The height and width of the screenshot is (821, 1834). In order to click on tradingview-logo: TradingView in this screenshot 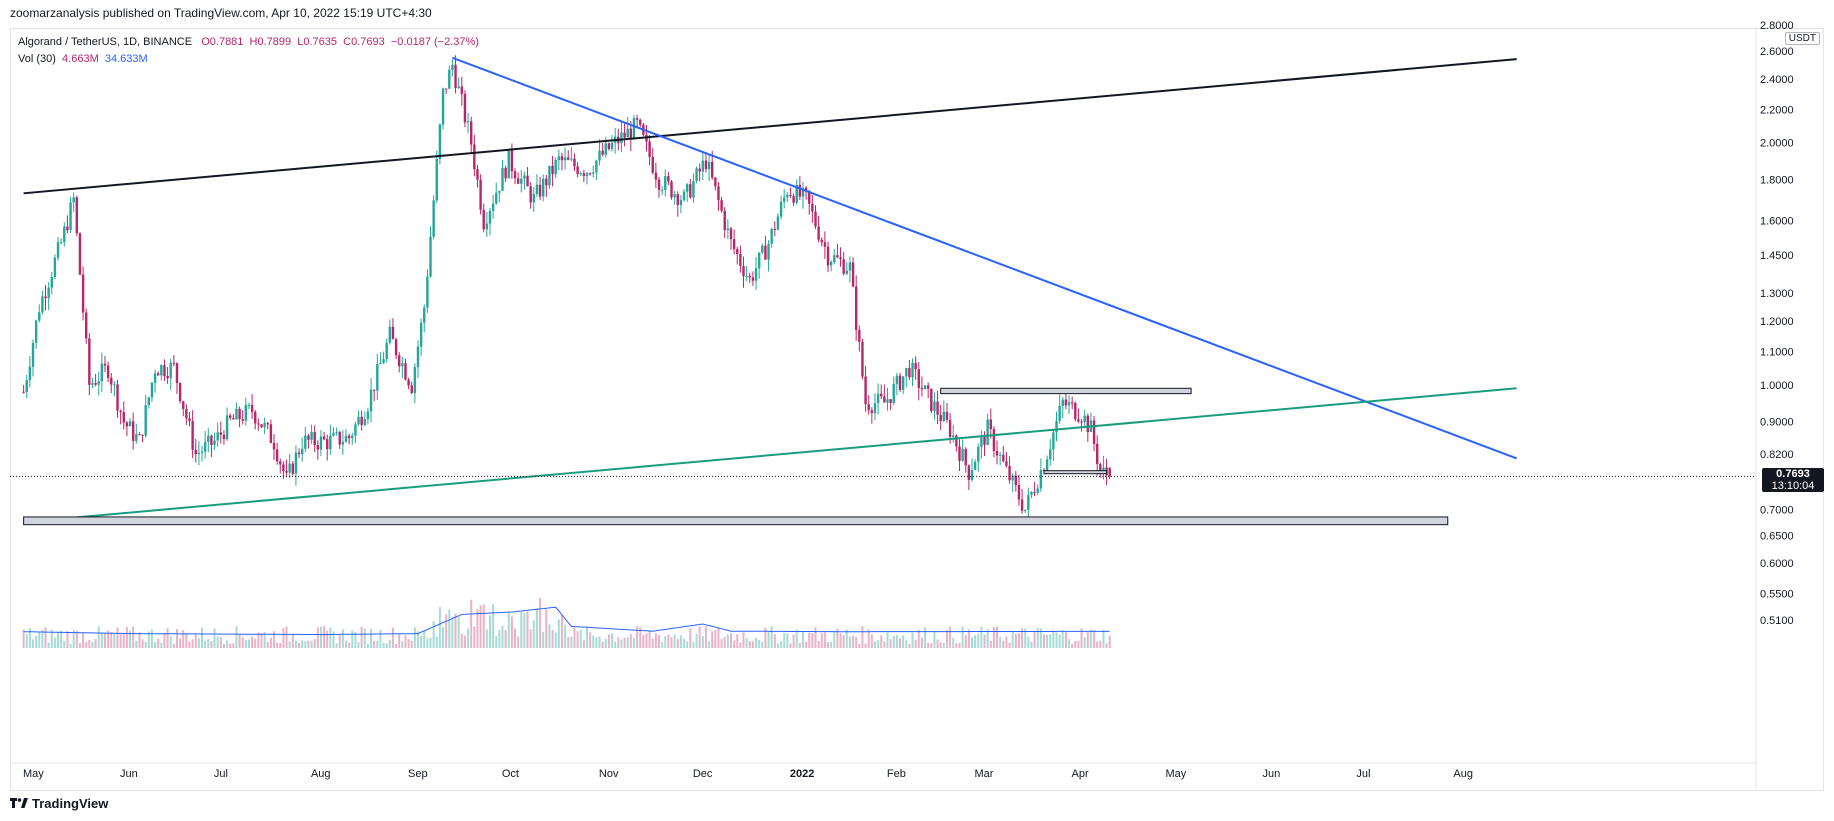, I will do `click(59, 803)`.